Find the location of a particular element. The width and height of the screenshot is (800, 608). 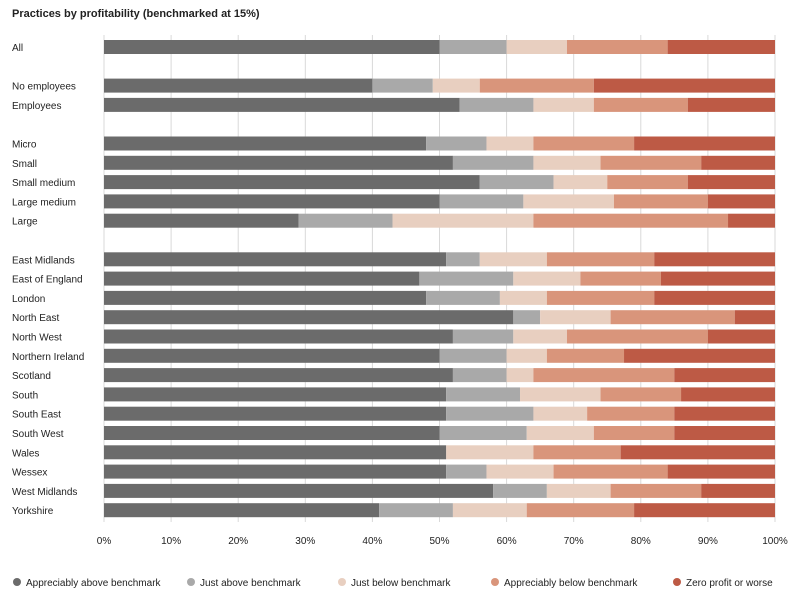

category-label-east-of-england: East of England is located at coordinates (47, 280).